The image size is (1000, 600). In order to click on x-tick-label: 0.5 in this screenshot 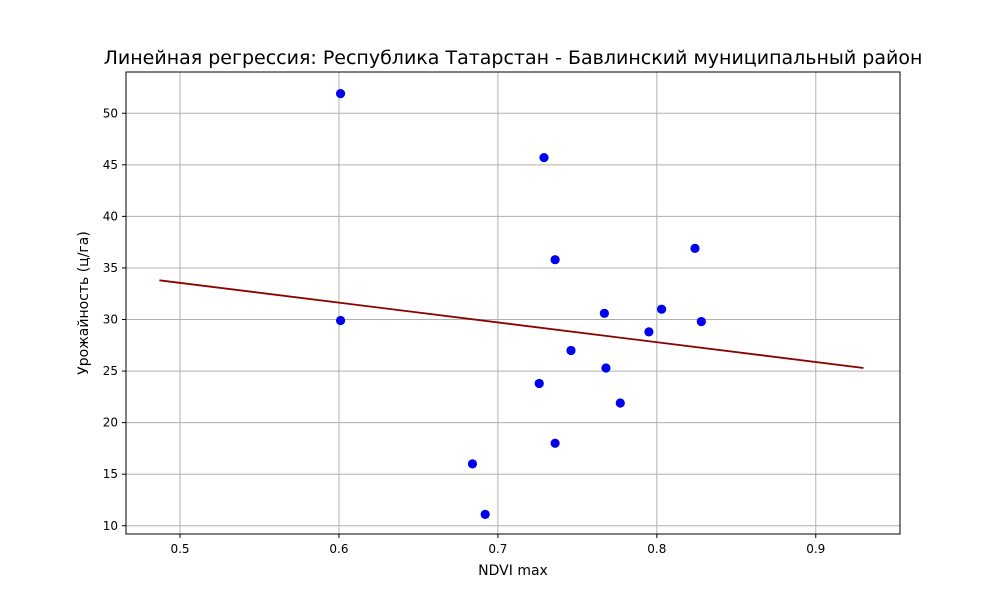, I will do `click(179, 549)`.